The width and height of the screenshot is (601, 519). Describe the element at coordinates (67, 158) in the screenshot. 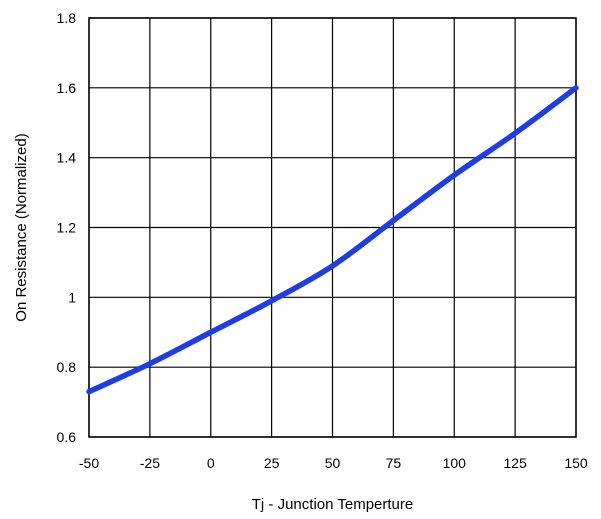

I see `y-tick-label: 1.4` at that location.